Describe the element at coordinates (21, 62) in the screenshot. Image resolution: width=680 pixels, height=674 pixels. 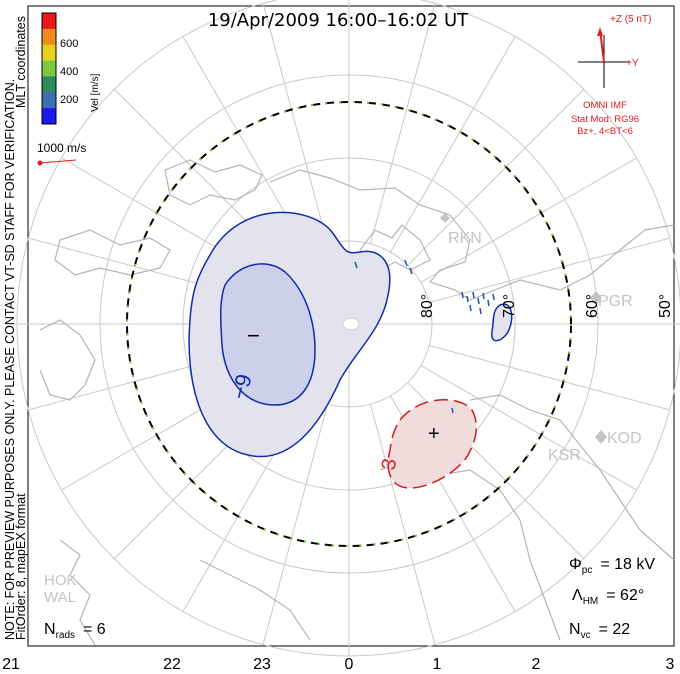
I see `coordinates-label: MLT coordinates` at that location.